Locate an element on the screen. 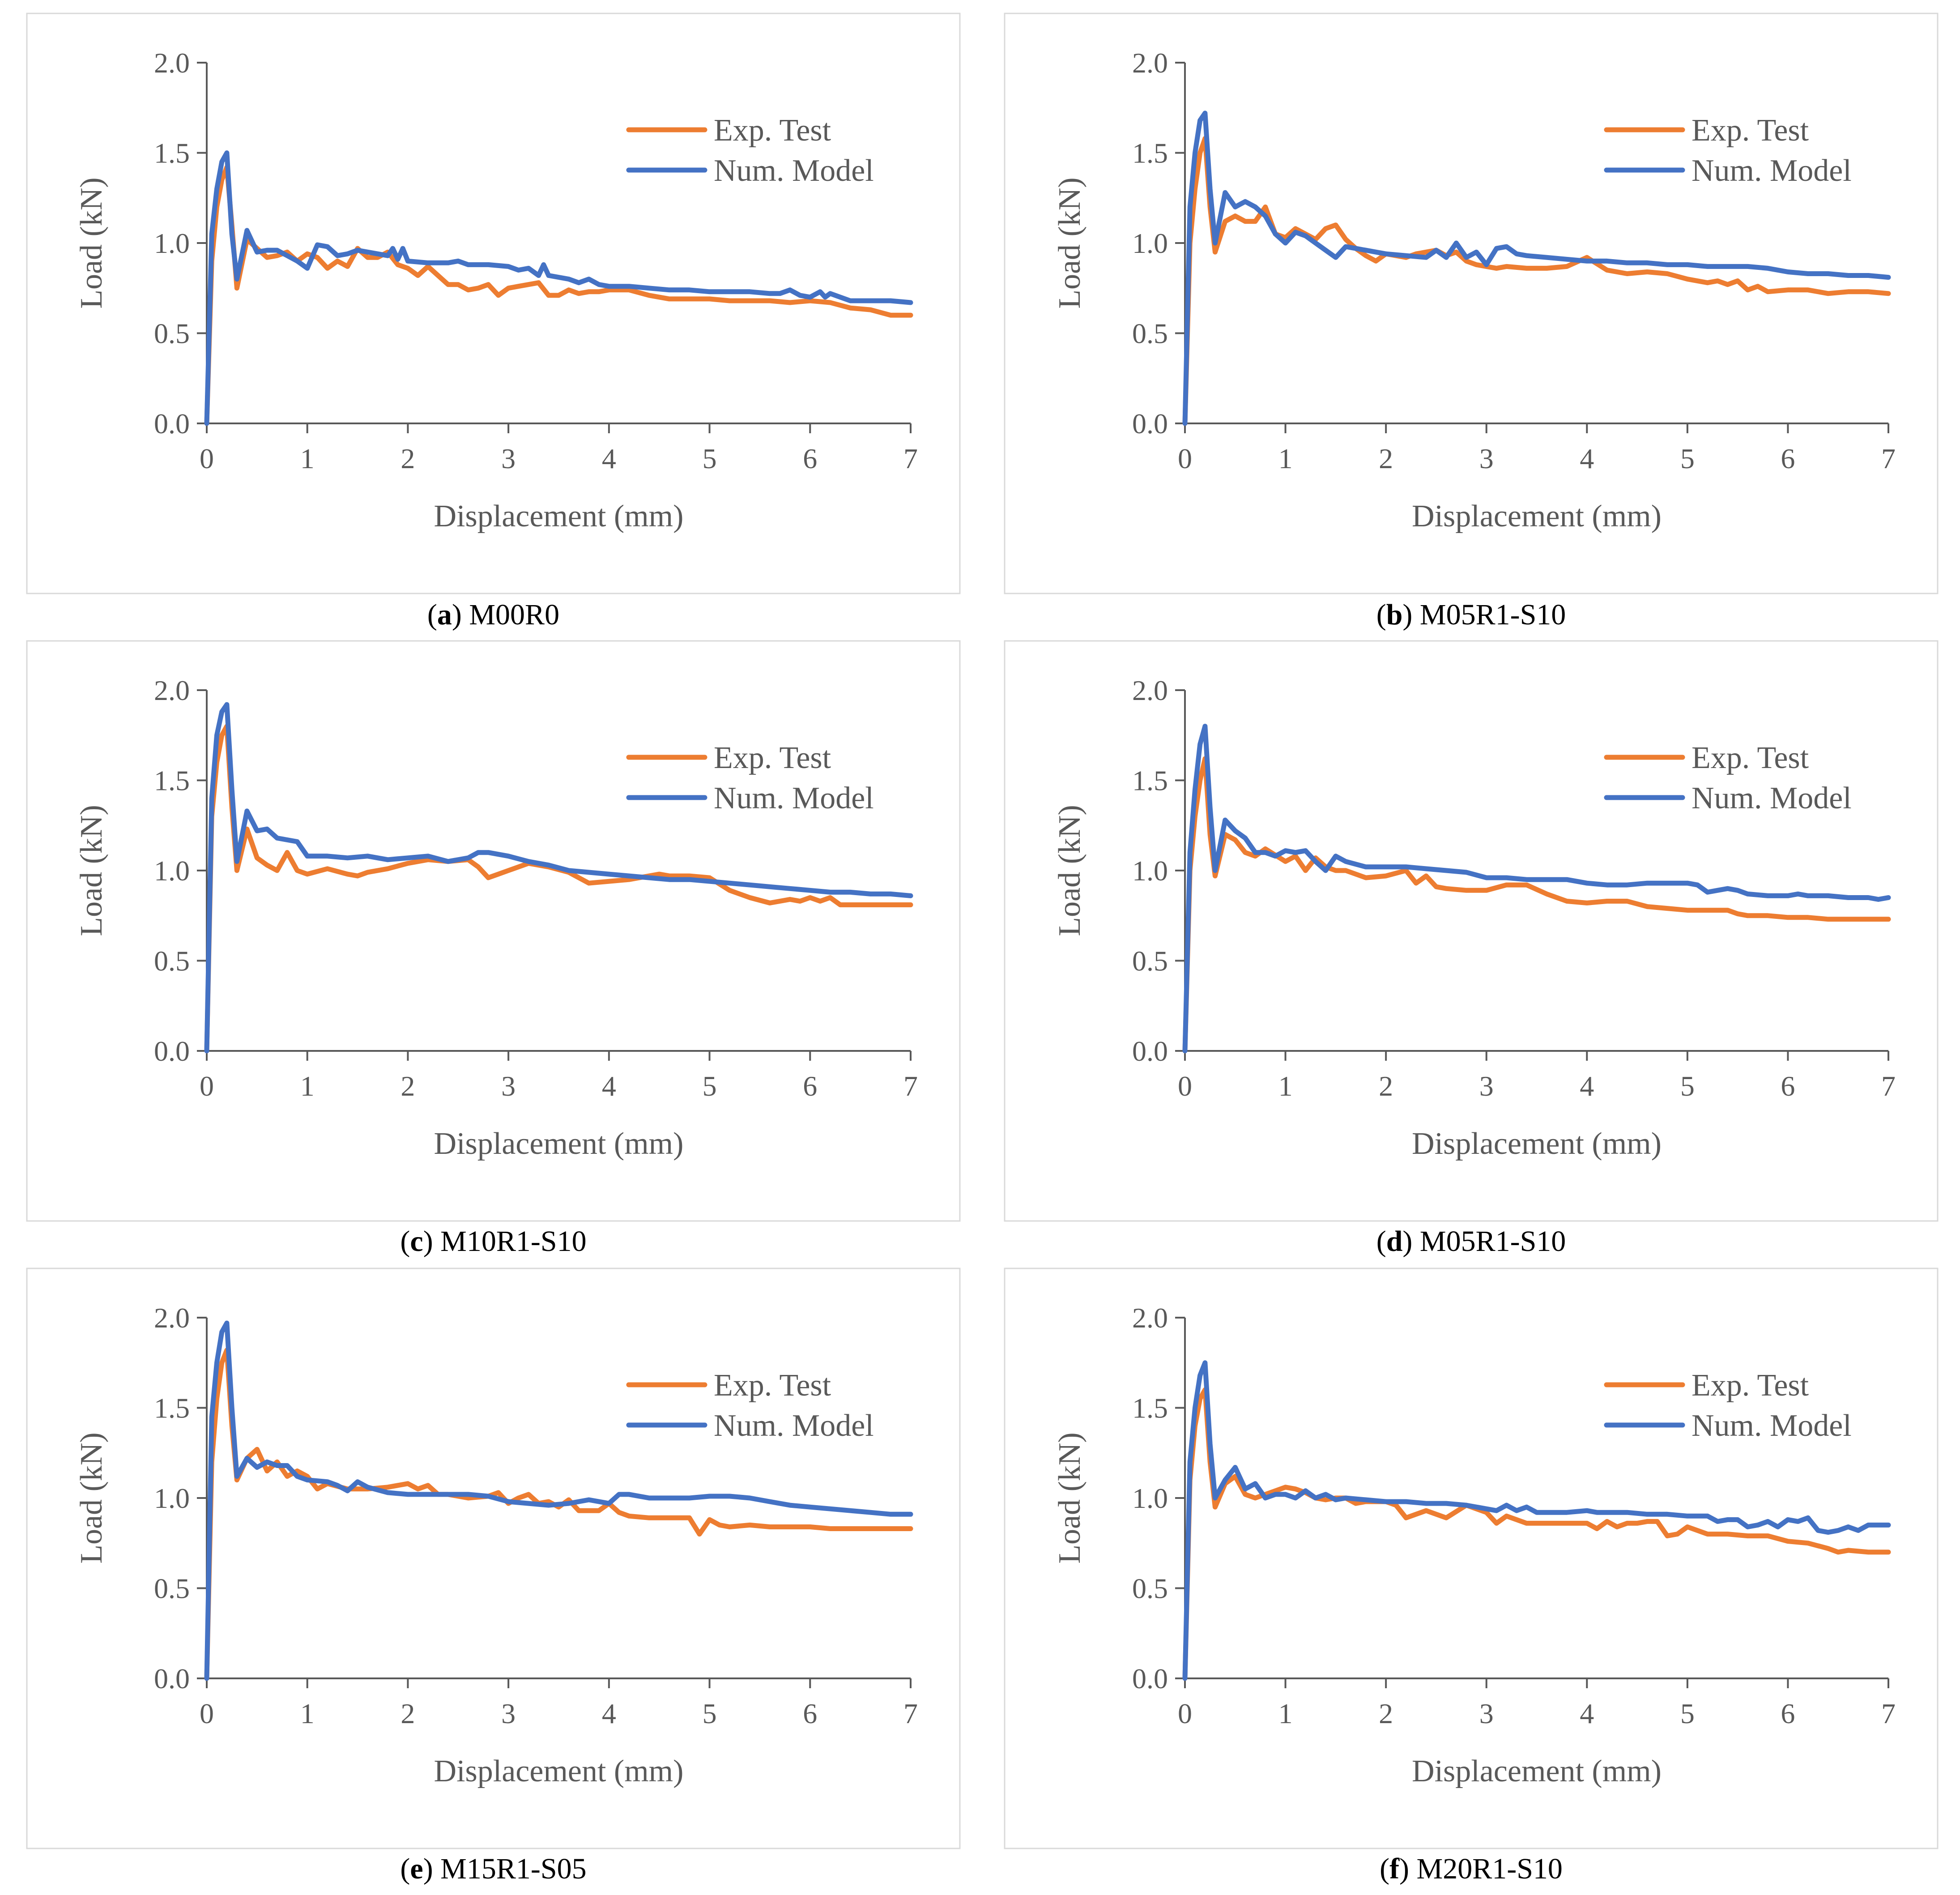 The width and height of the screenshot is (1960, 1895). panel-caption: (f) M20R1-S10 is located at coordinates (1471, 1868).